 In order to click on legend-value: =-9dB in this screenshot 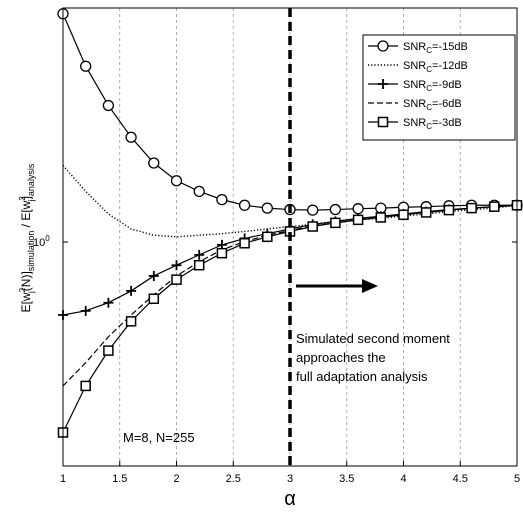, I will do `click(447, 85)`.